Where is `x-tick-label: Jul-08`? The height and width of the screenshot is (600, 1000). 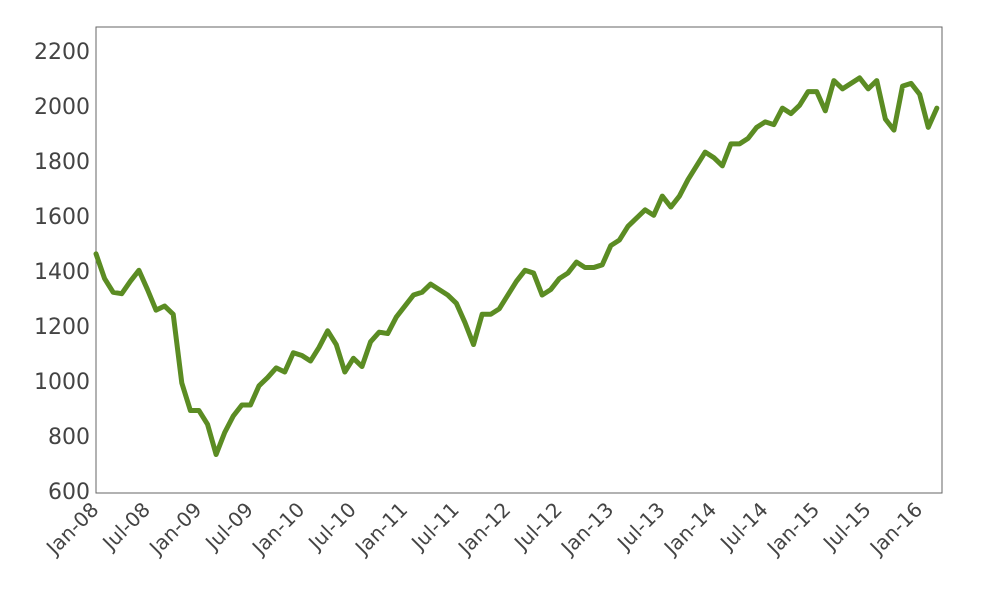
x-tick-label: Jul-08 is located at coordinates (125, 526).